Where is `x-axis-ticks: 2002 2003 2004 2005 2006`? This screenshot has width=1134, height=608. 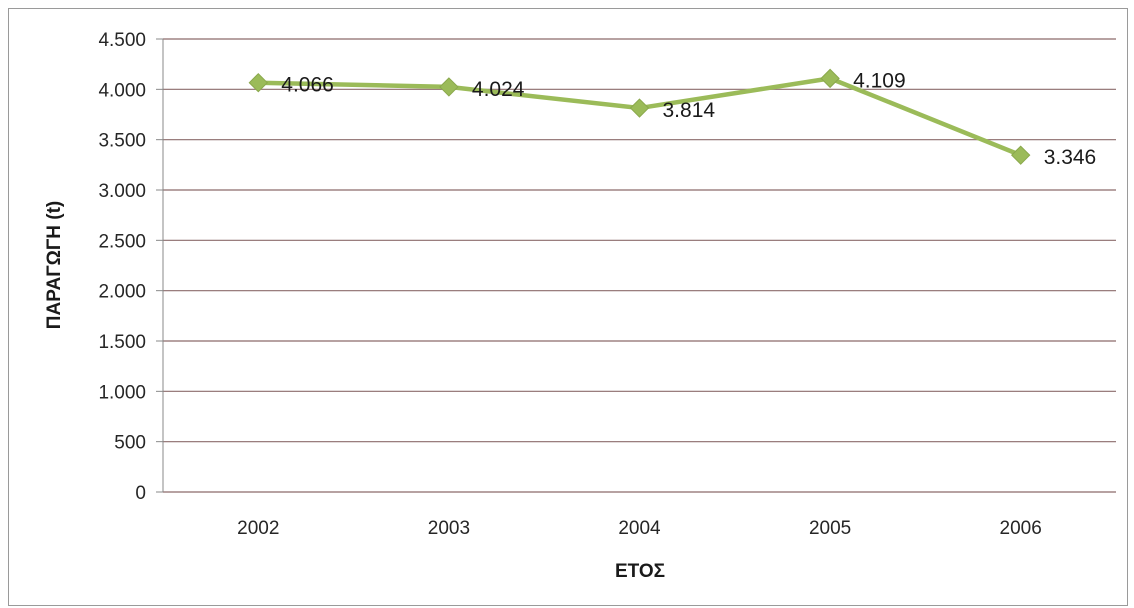 x-axis-ticks: 2002 2003 2004 2005 2006 is located at coordinates (639, 528).